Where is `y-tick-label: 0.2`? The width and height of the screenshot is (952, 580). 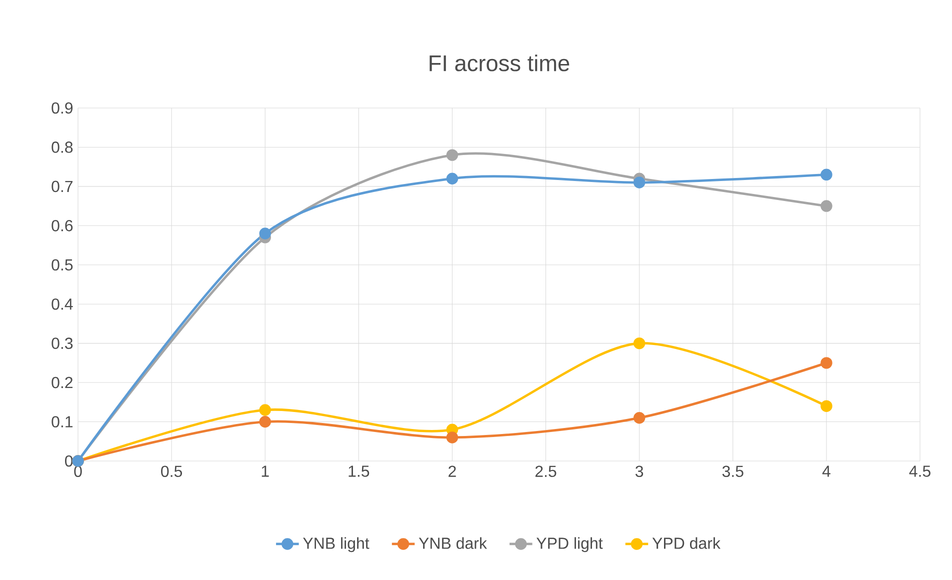 y-tick-label: 0.2 is located at coordinates (62, 382).